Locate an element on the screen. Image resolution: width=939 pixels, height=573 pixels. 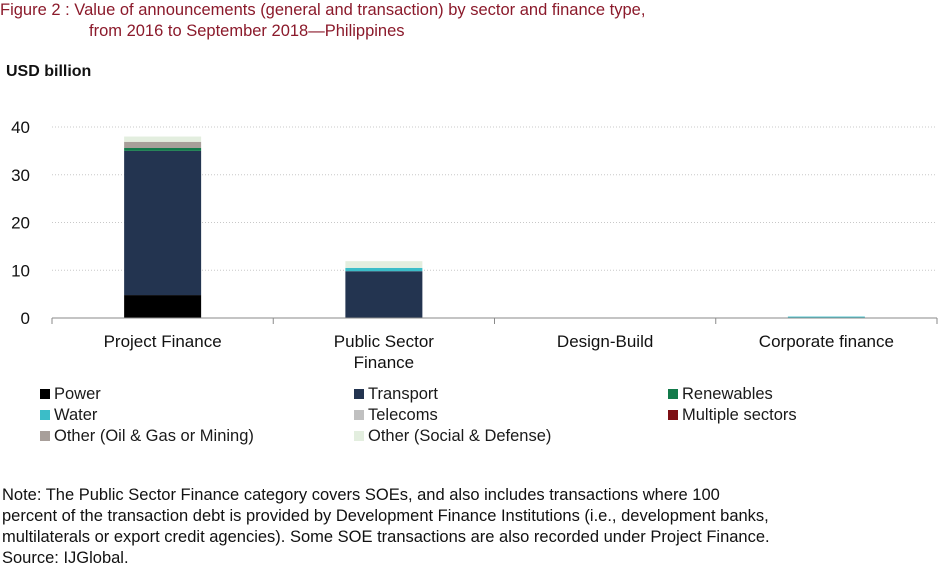
legend-item: Other (Oil & Gas or Mining) is located at coordinates (147, 436).